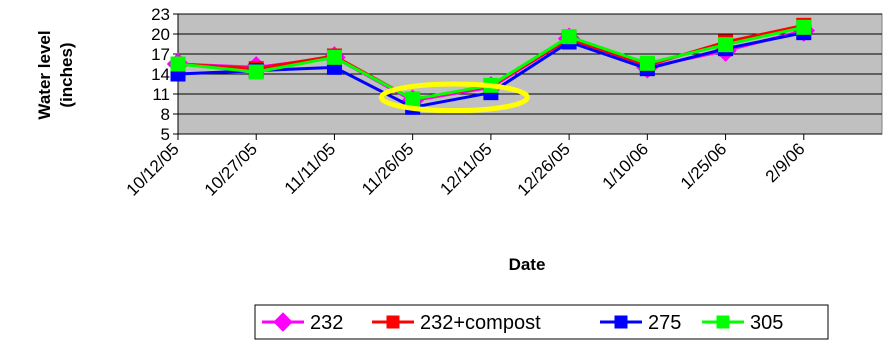 Image resolution: width=886 pixels, height=349 pixels. I want to click on legend-label: 275, so click(664, 323).